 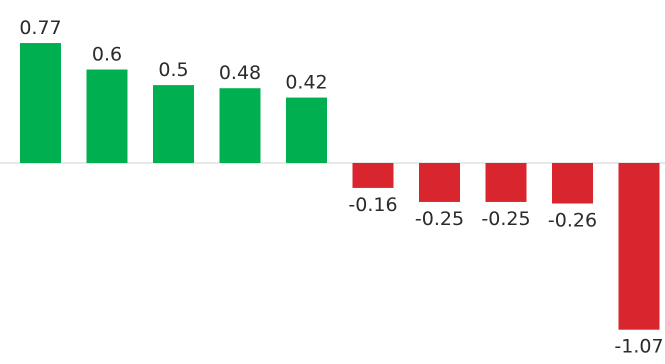 What do you see at coordinates (240, 73) in the screenshot?
I see `data-label-4: 0.48` at bounding box center [240, 73].